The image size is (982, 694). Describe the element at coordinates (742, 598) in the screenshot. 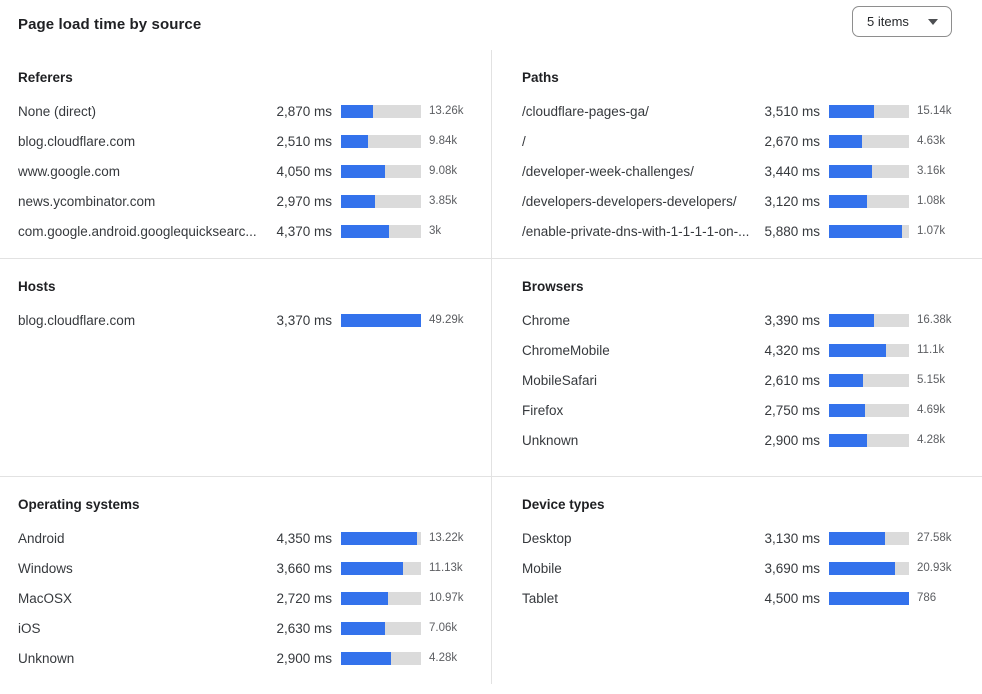

I see `table-row: Tablet 4,500 ms 786` at that location.